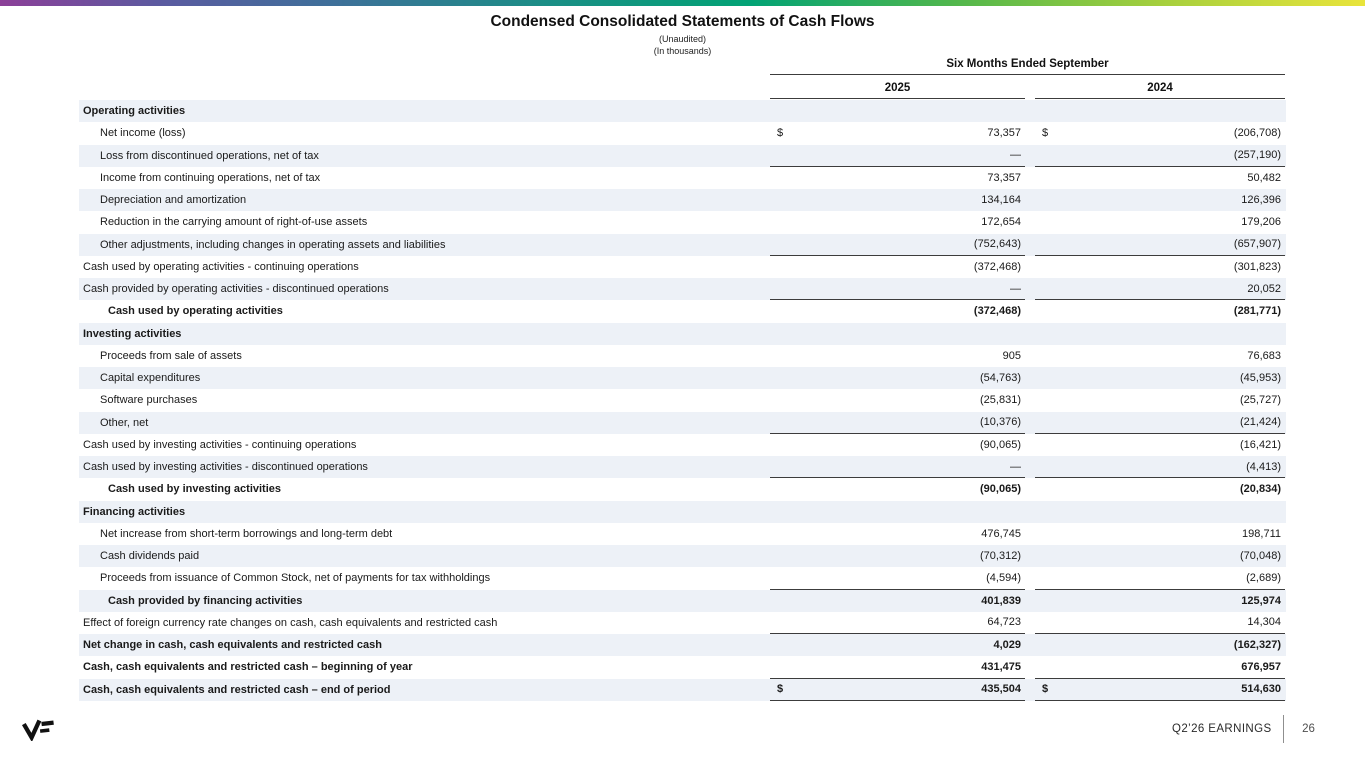 This screenshot has width=1365, height=768. What do you see at coordinates (682, 422) in the screenshot?
I see `table-row: Other, net (10,376) (21,424)` at bounding box center [682, 422].